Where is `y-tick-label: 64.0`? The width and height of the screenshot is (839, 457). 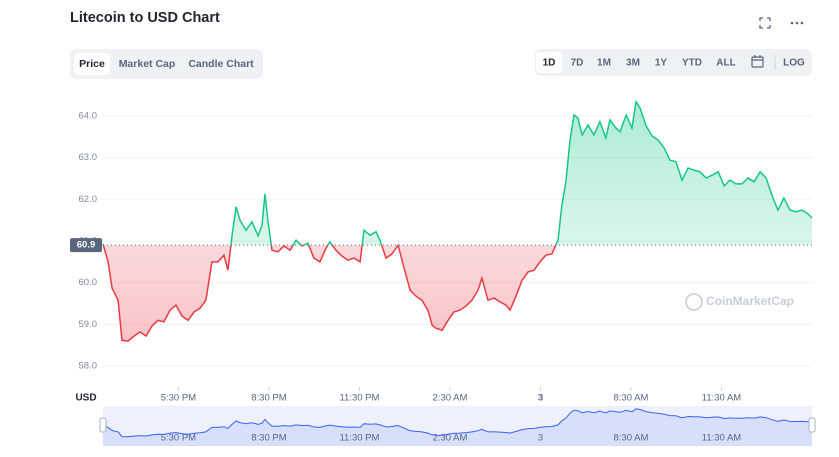 y-tick-label: 64.0 is located at coordinates (88, 115).